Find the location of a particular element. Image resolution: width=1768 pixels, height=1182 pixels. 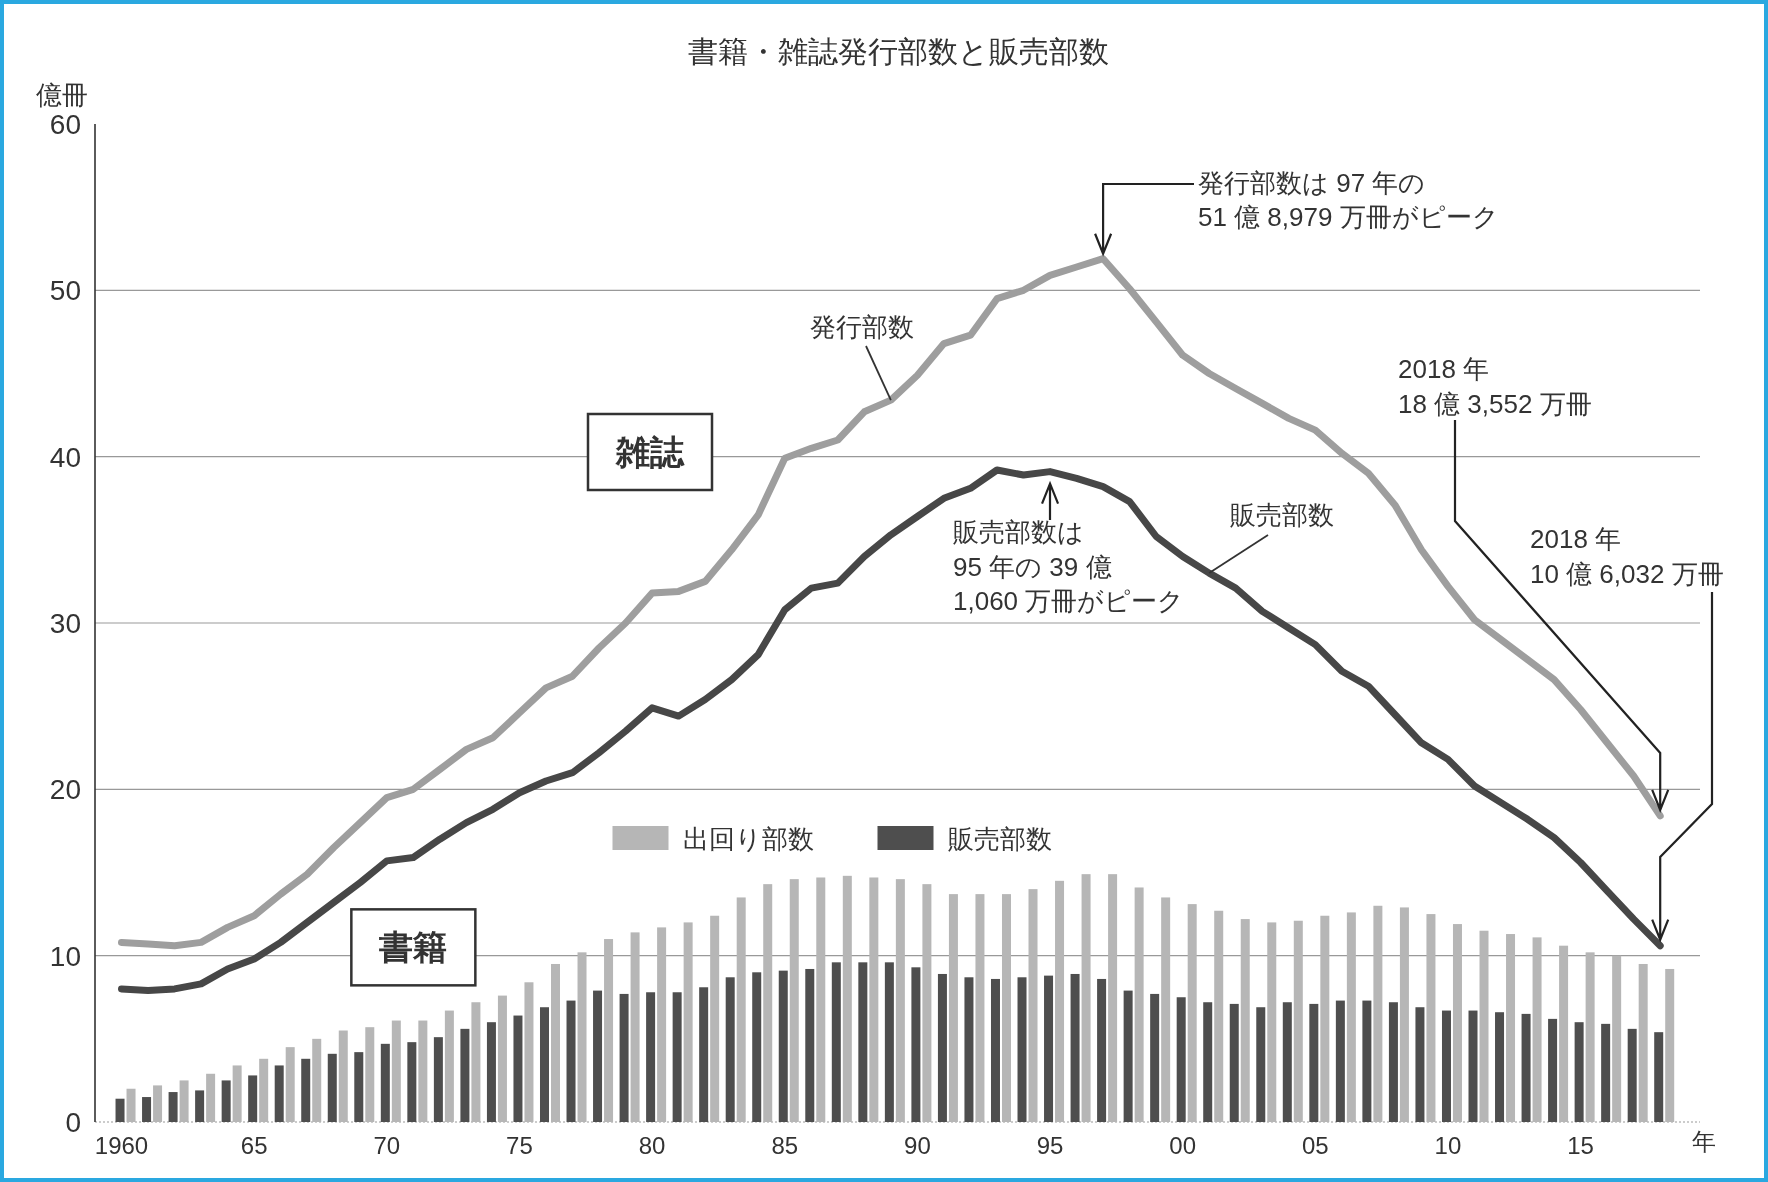

x-tick-label: 15 is located at coordinates (1580, 1145).